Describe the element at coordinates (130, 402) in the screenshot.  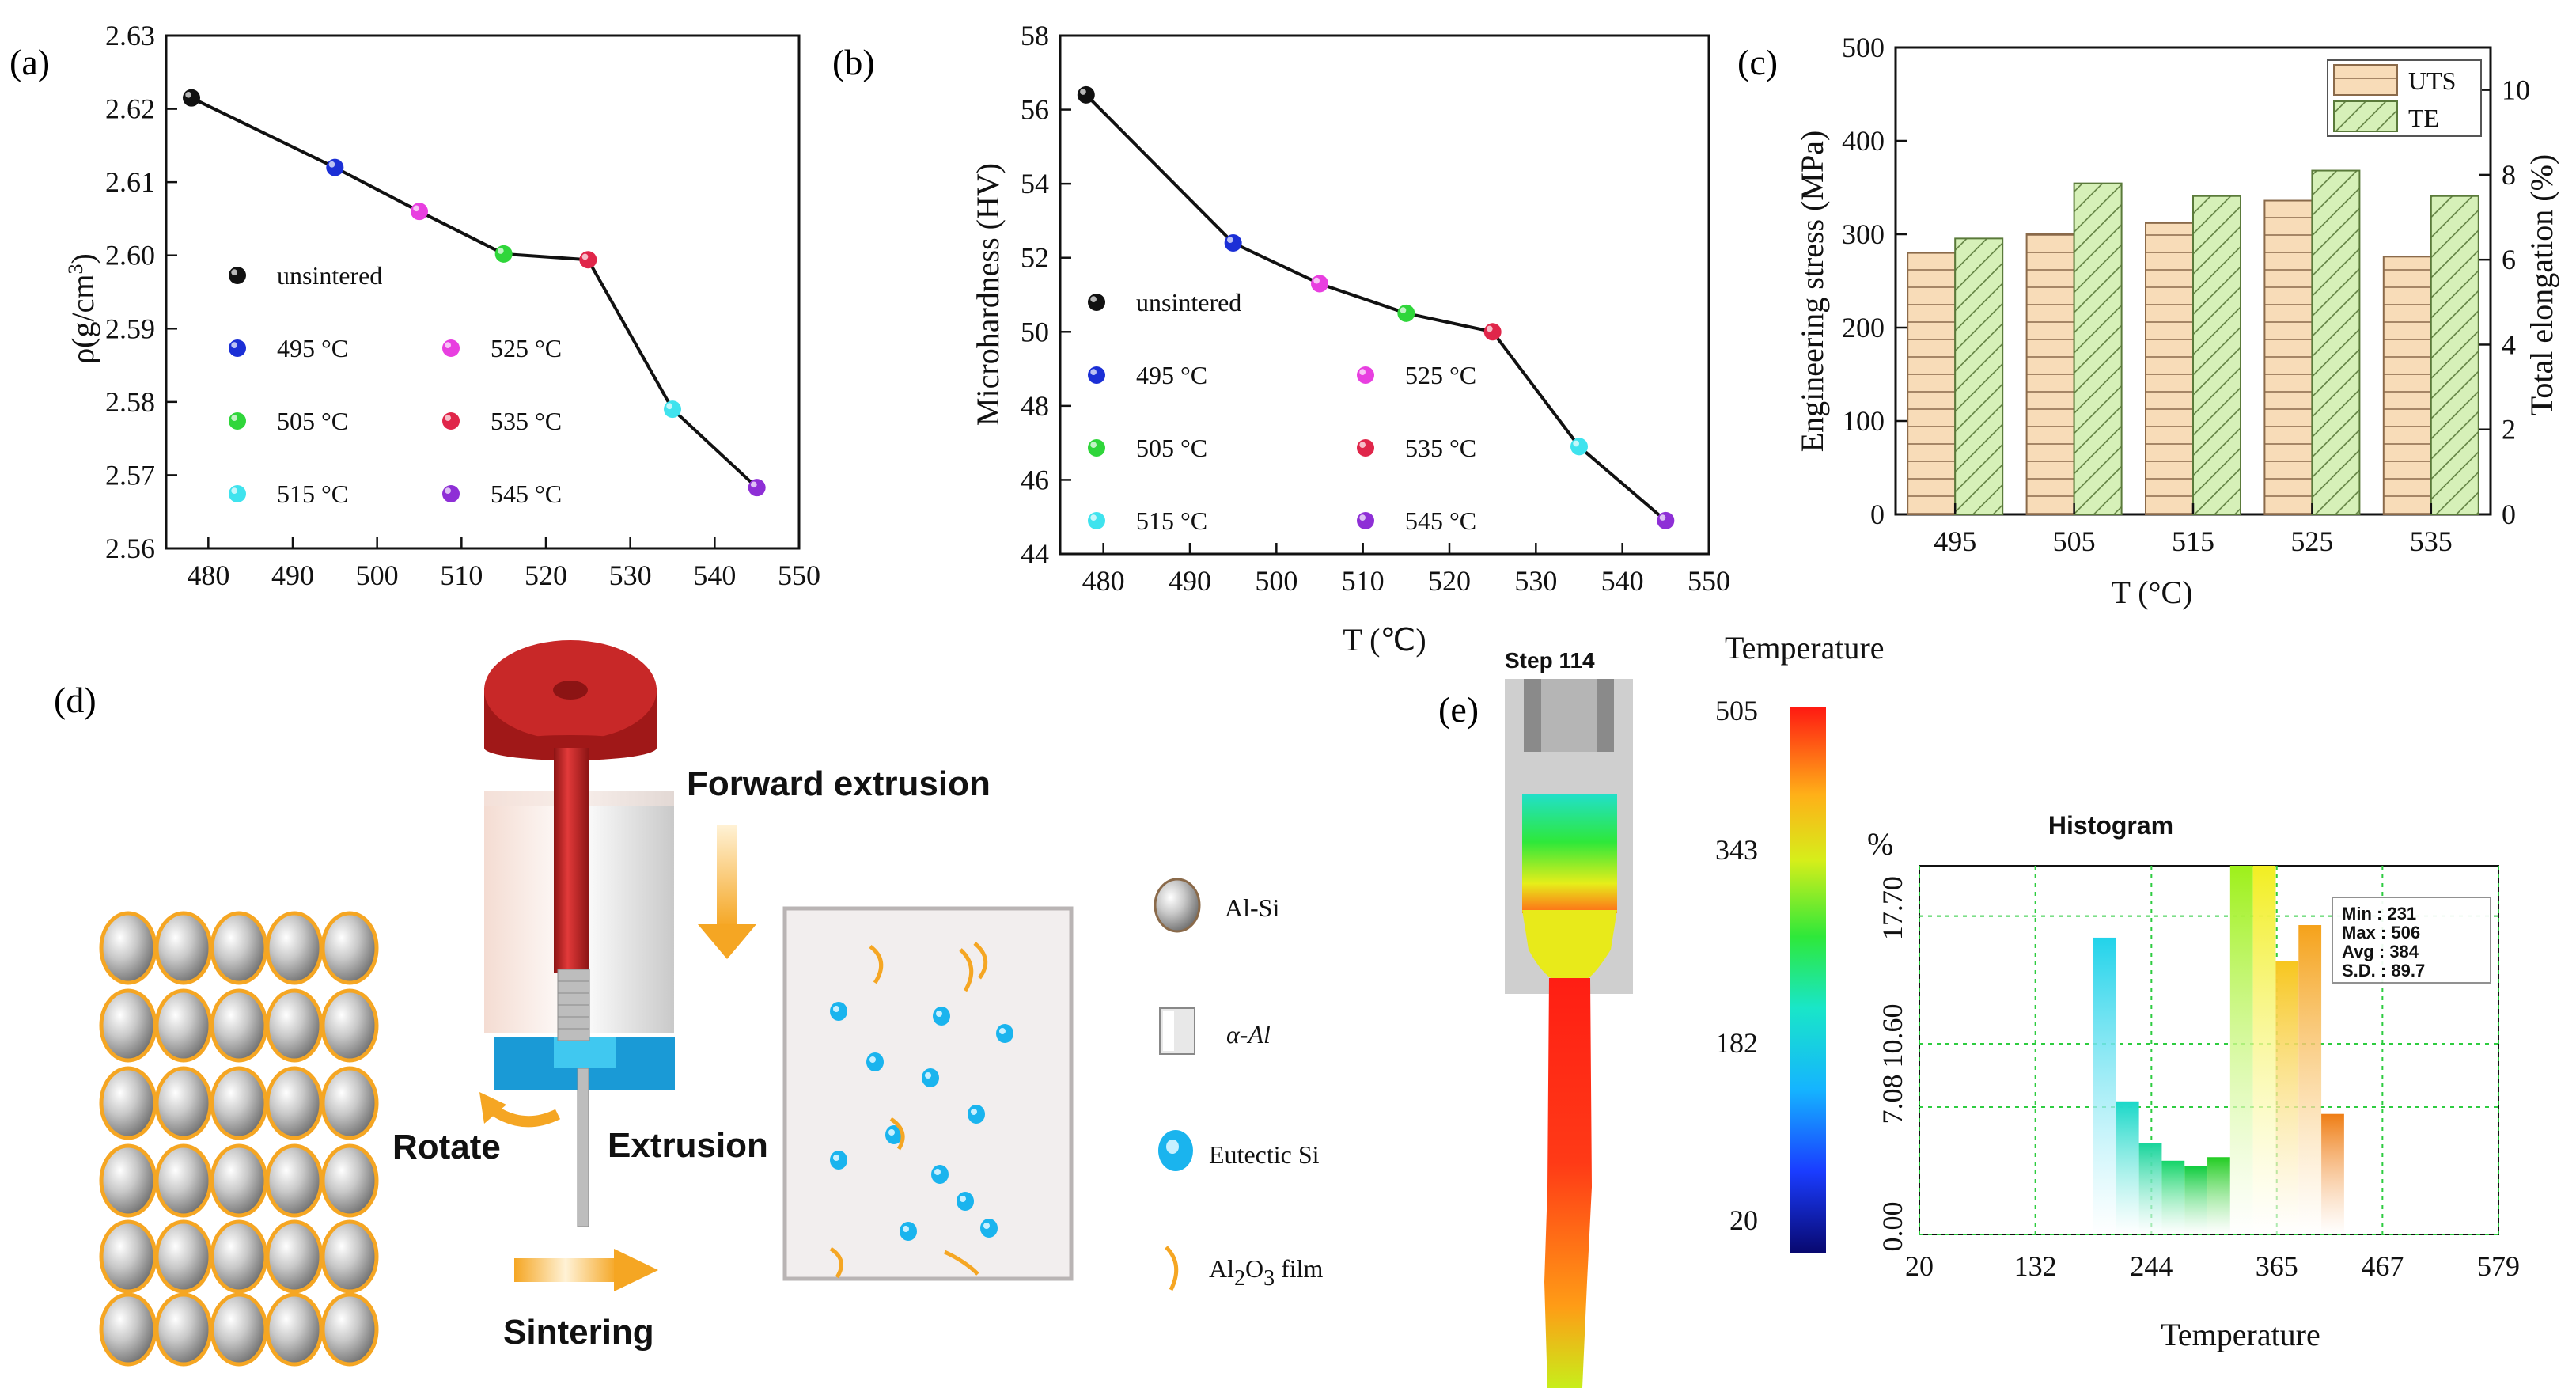
I see `ytick-label: 2.58` at that location.